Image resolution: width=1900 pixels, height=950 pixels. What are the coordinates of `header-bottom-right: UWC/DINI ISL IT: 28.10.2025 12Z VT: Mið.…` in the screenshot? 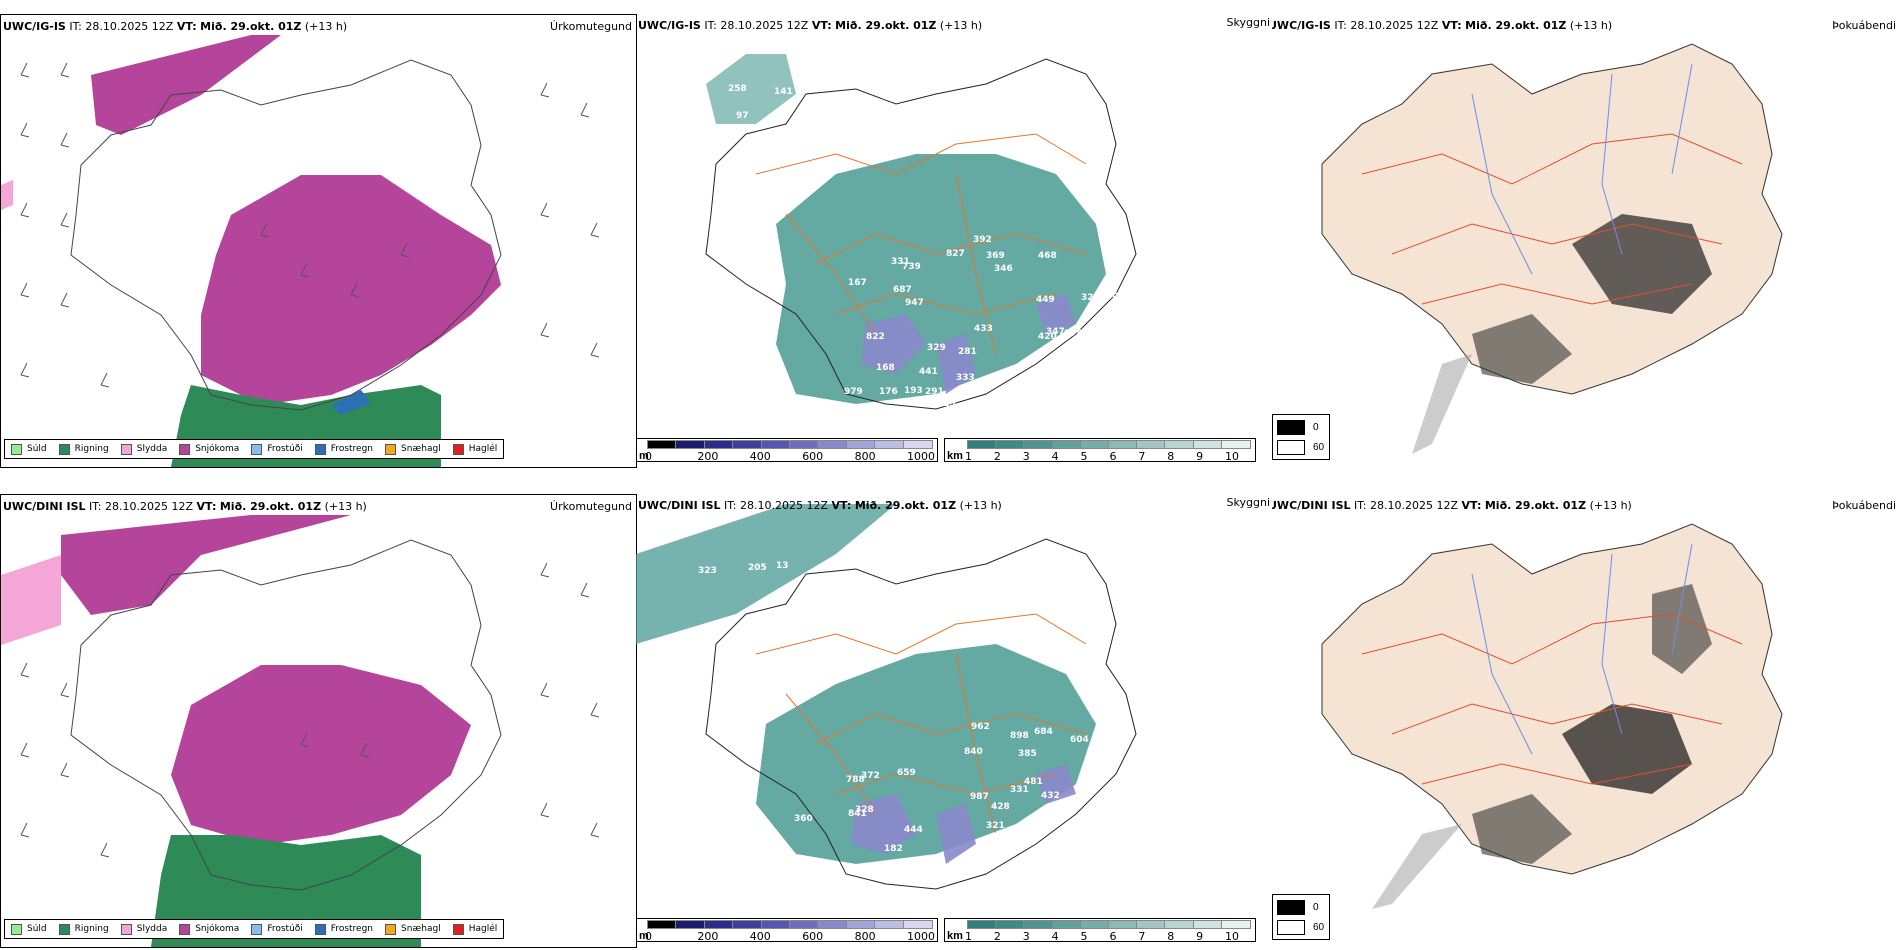 It's located at (1452, 505).